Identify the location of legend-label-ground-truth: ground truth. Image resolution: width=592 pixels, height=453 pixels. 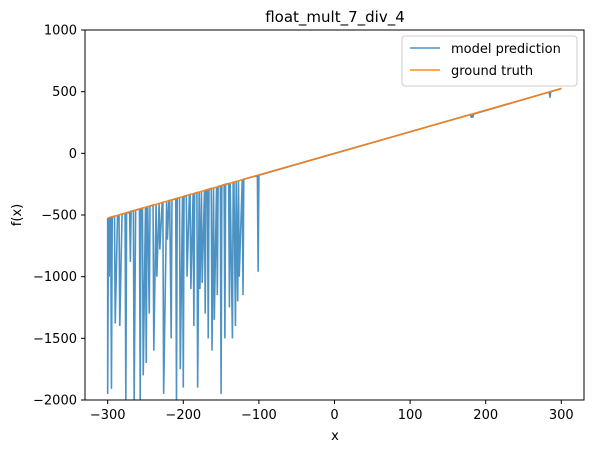
(492, 71).